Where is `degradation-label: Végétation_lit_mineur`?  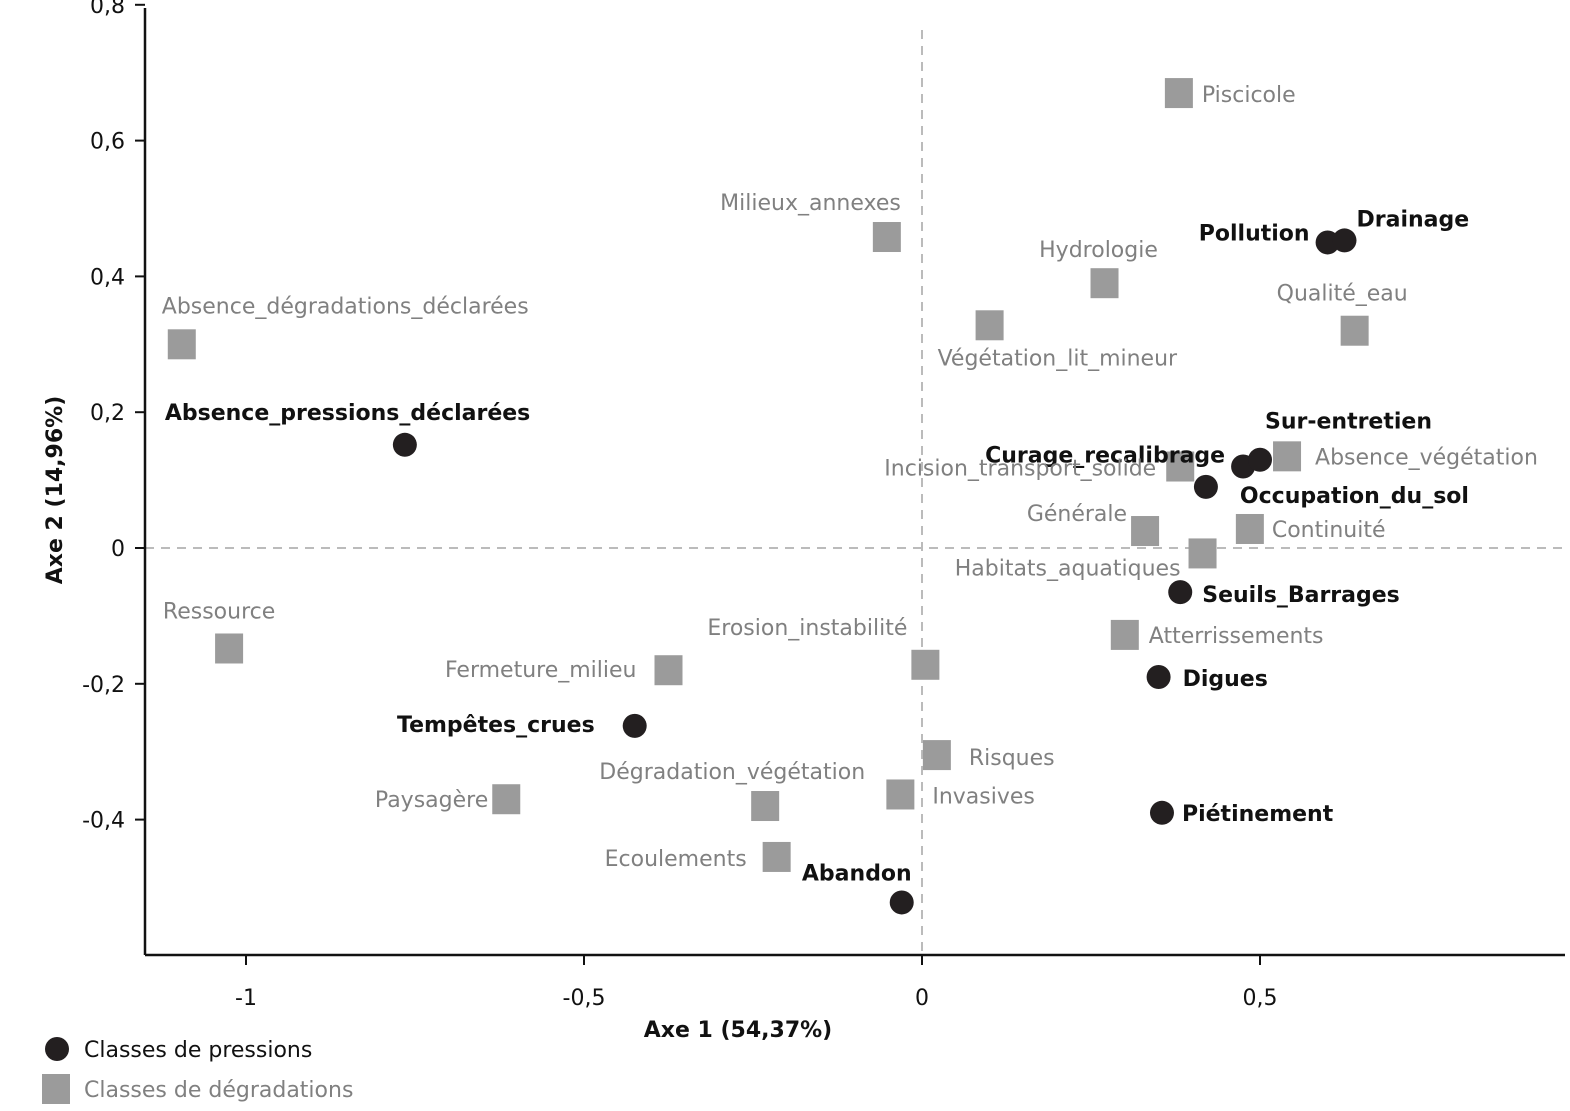 degradation-label: Végétation_lit_mineur is located at coordinates (1058, 358).